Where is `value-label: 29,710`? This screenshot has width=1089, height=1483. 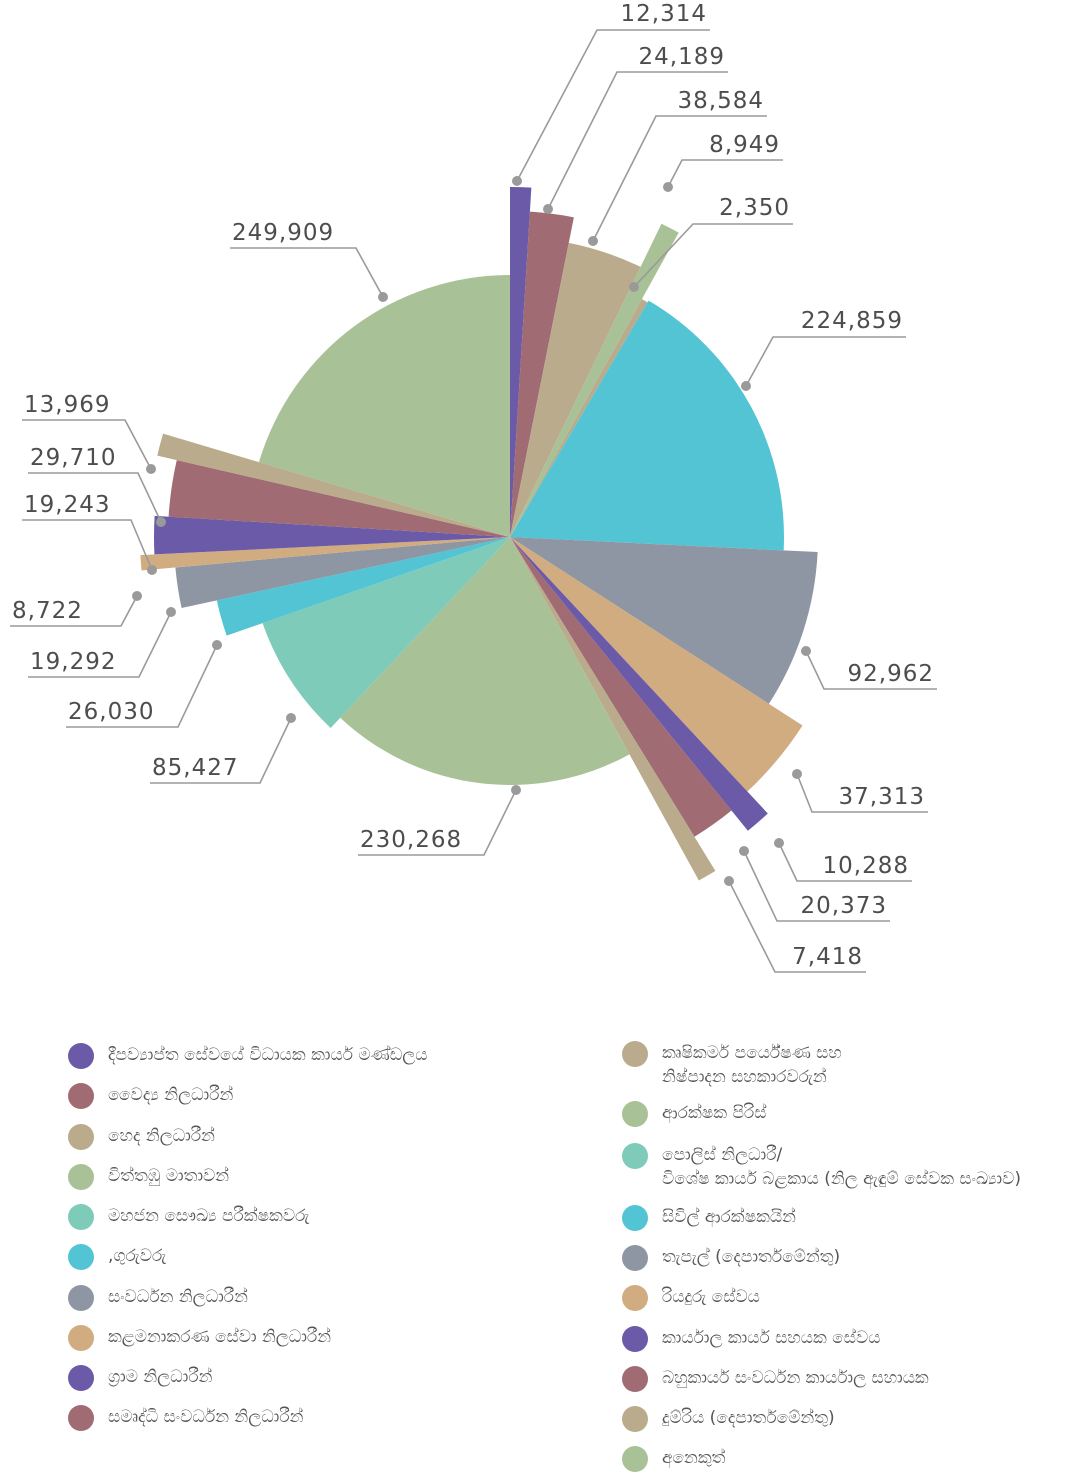
value-label: 29,710 is located at coordinates (73, 458).